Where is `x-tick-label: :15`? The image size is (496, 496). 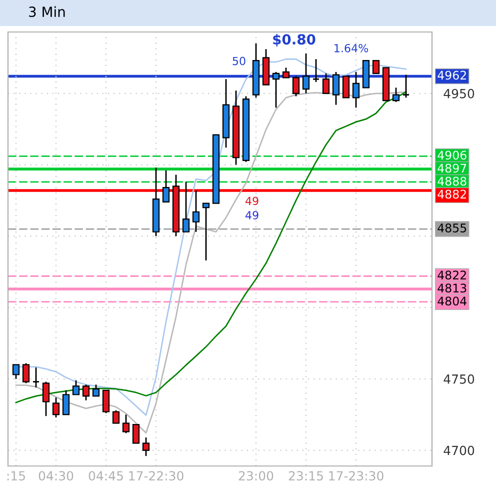 x-tick-label: :15 is located at coordinates (16, 476).